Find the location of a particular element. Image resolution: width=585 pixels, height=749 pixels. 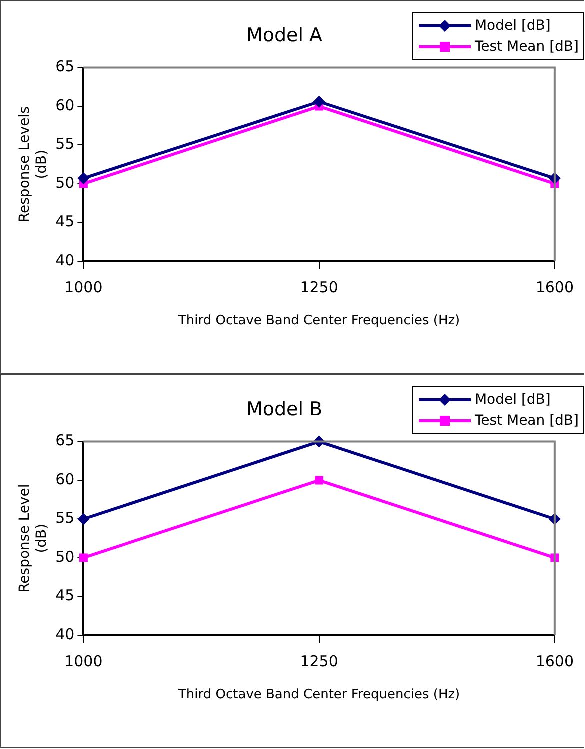

y-axis-title: Response Level (dB) is located at coordinates (33, 538).